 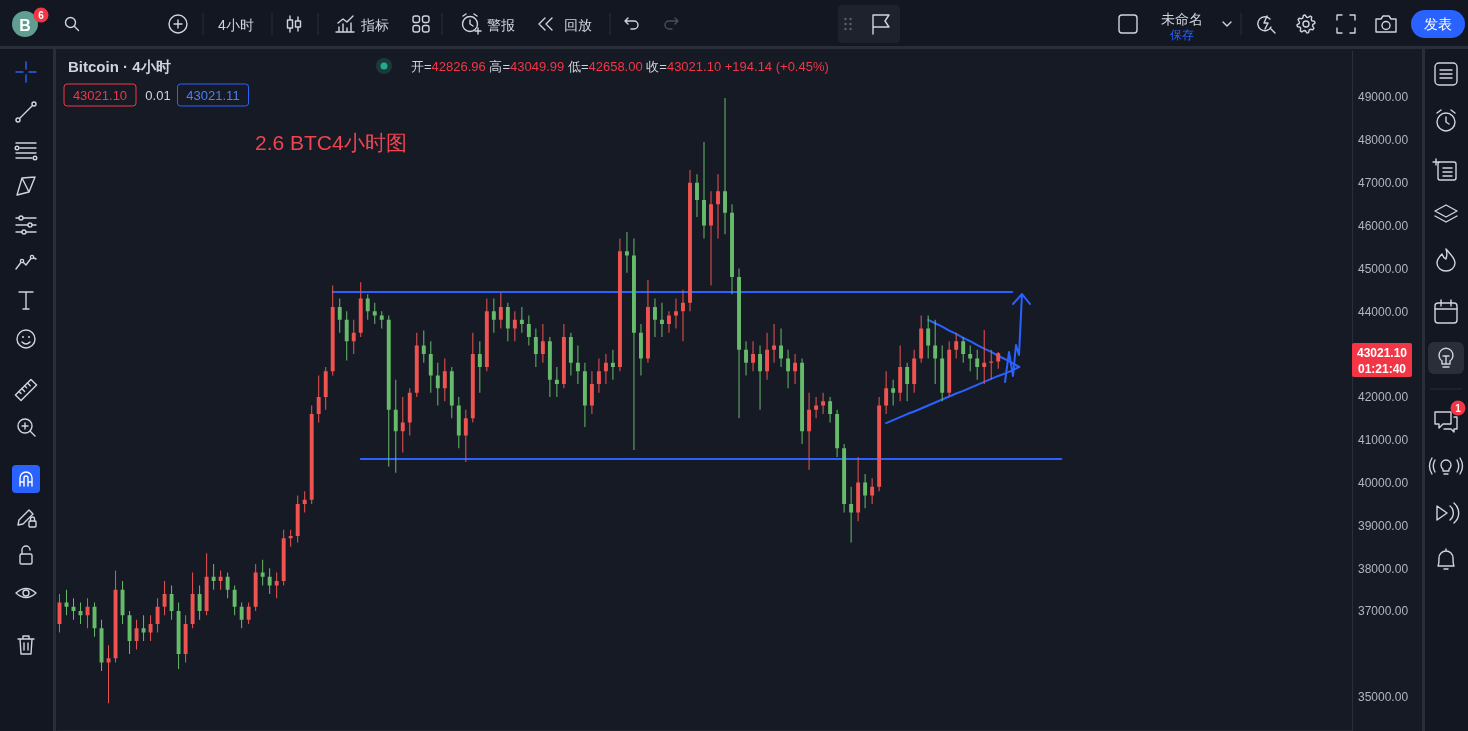 I want to click on y-tick-label: 45000.00, so click(x=1383, y=268).